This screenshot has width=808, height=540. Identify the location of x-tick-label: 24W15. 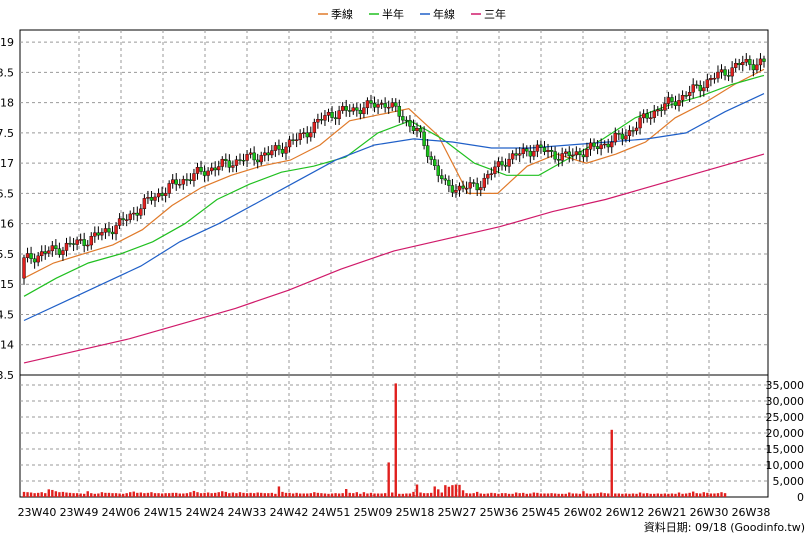
(163, 512).